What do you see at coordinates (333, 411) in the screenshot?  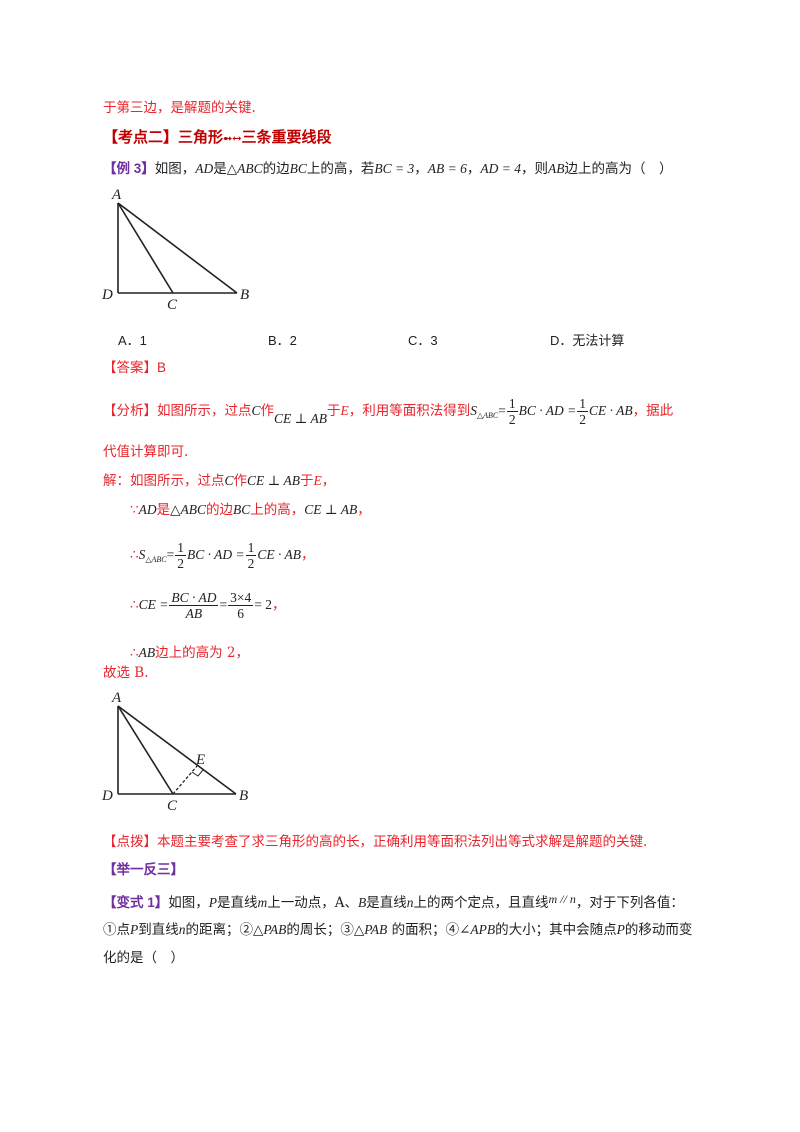 I see `text: 于` at bounding box center [333, 411].